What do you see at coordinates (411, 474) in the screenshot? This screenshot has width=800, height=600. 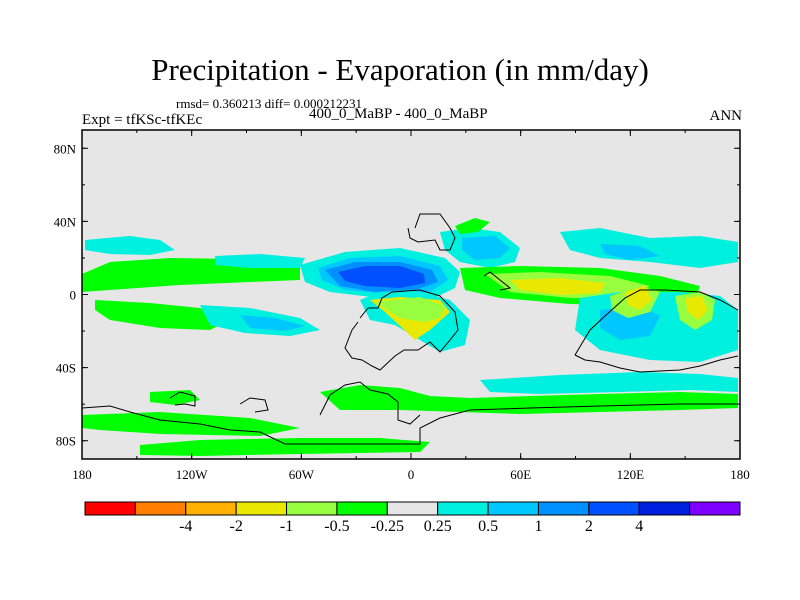 I see `lon-tick-label: 0` at bounding box center [411, 474].